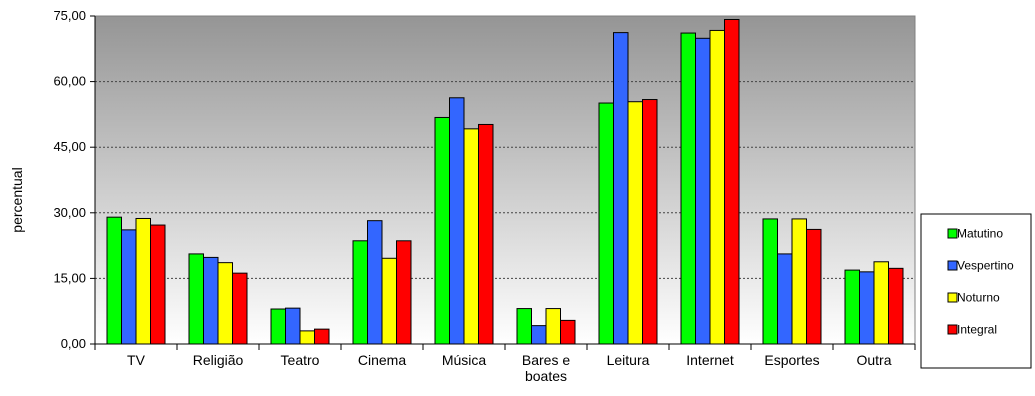  What do you see at coordinates (985, 266) in the screenshot?
I see `legend-label-vespertino: Vespertino` at bounding box center [985, 266].